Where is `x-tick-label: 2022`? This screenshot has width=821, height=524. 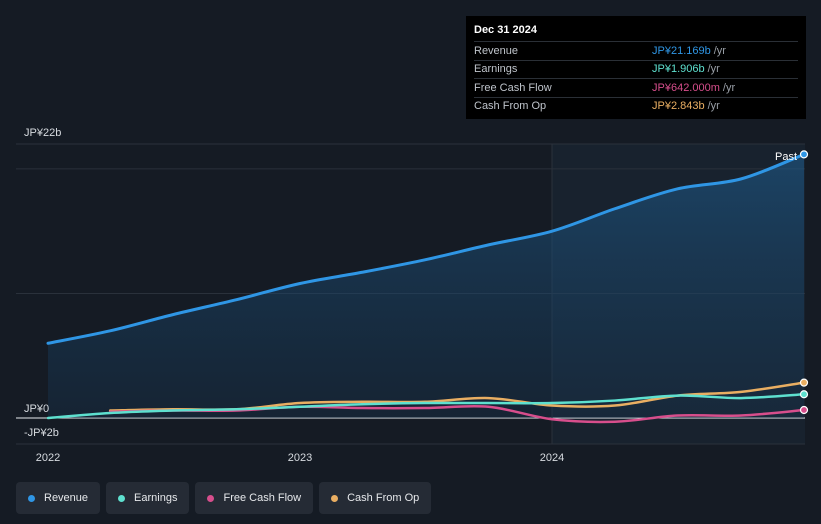
x-tick-label: 2022 is located at coordinates (48, 458).